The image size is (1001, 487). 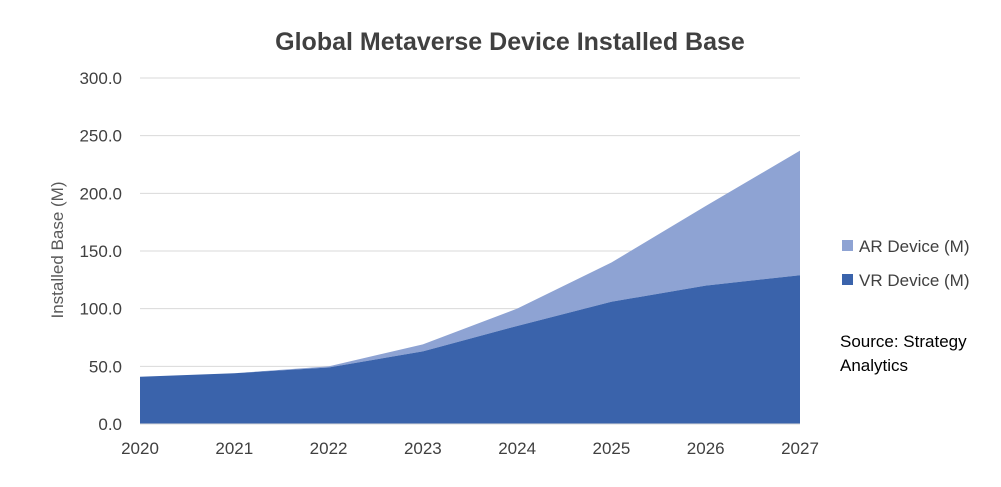 I want to click on legend-label-vr: VR Device (M), so click(x=914, y=280).